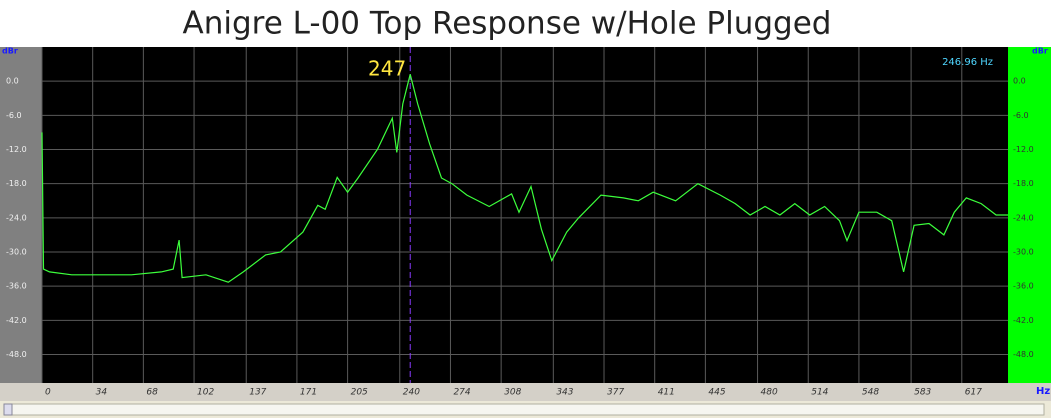 This screenshot has height=418, width=1051. I want to click on chart-title: Anigre L-00 Top Response w/Hole Plugged, so click(507, 24).